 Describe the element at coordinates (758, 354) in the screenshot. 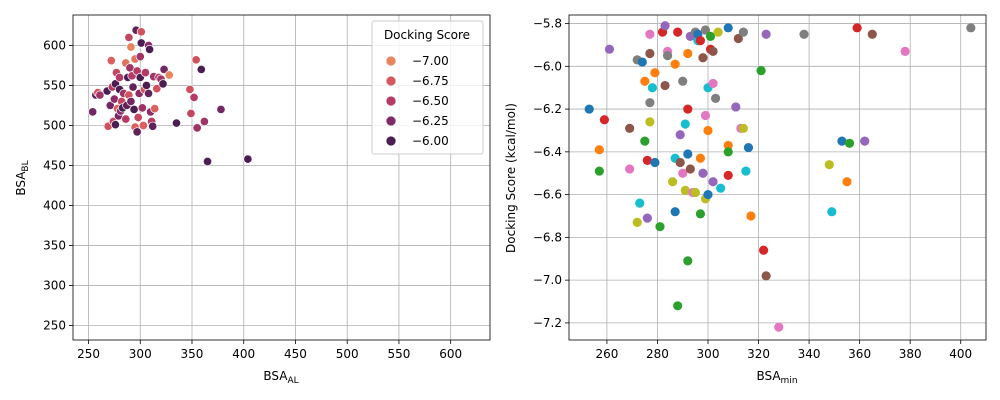

I see `x-tick-label: 320` at that location.